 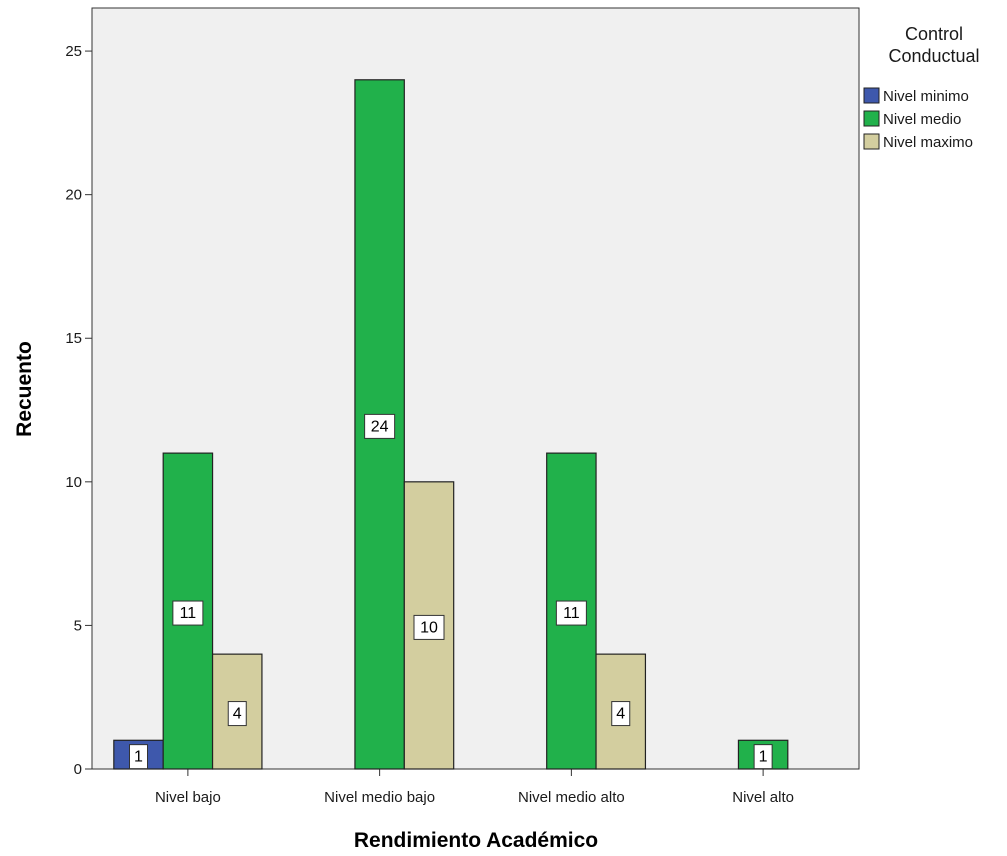 What do you see at coordinates (78, 410) in the screenshot?
I see `y-axis: 0 5 10 15 20 25` at bounding box center [78, 410].